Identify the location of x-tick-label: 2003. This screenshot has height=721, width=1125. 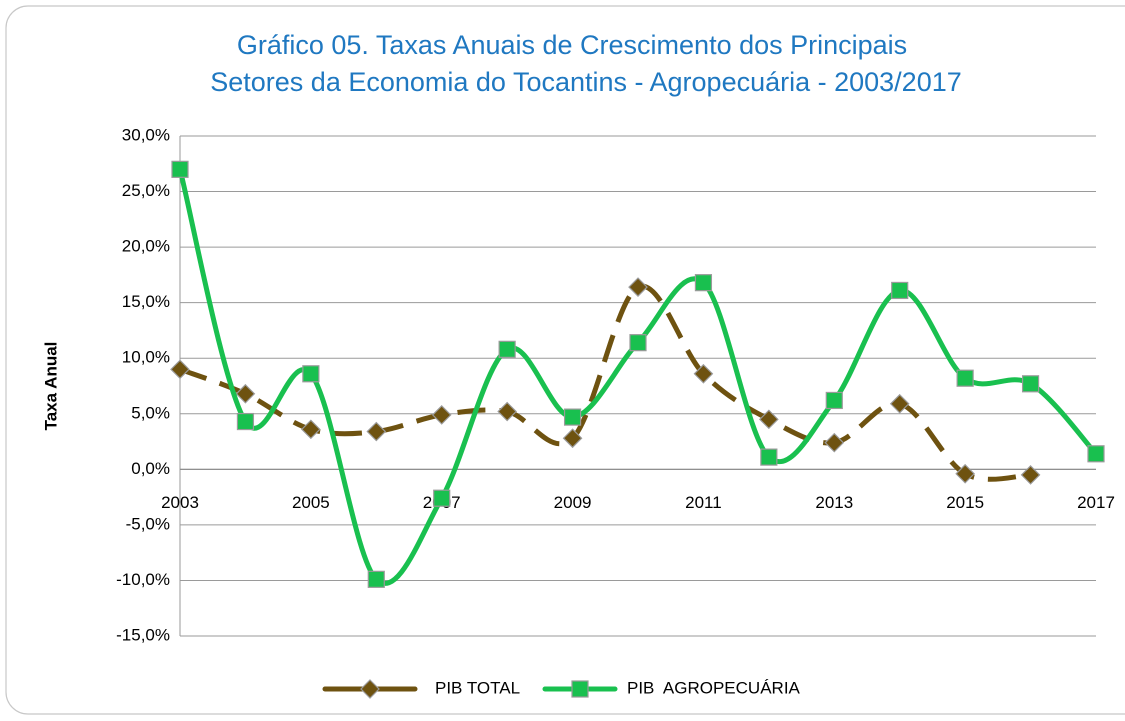
(180, 502).